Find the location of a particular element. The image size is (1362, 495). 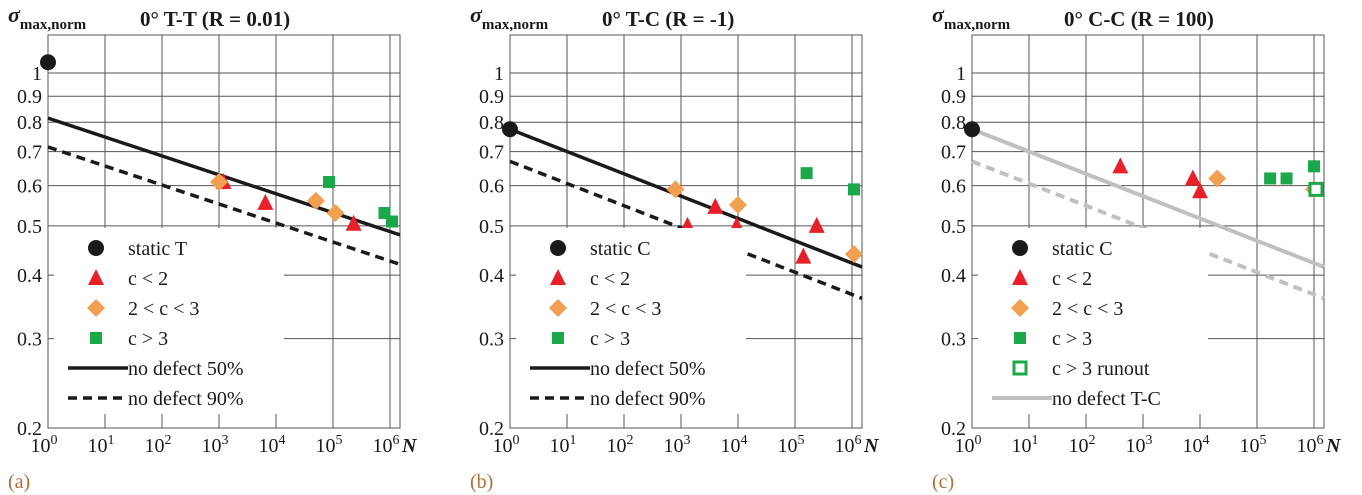

panel-label: (b) is located at coordinates (481, 482).